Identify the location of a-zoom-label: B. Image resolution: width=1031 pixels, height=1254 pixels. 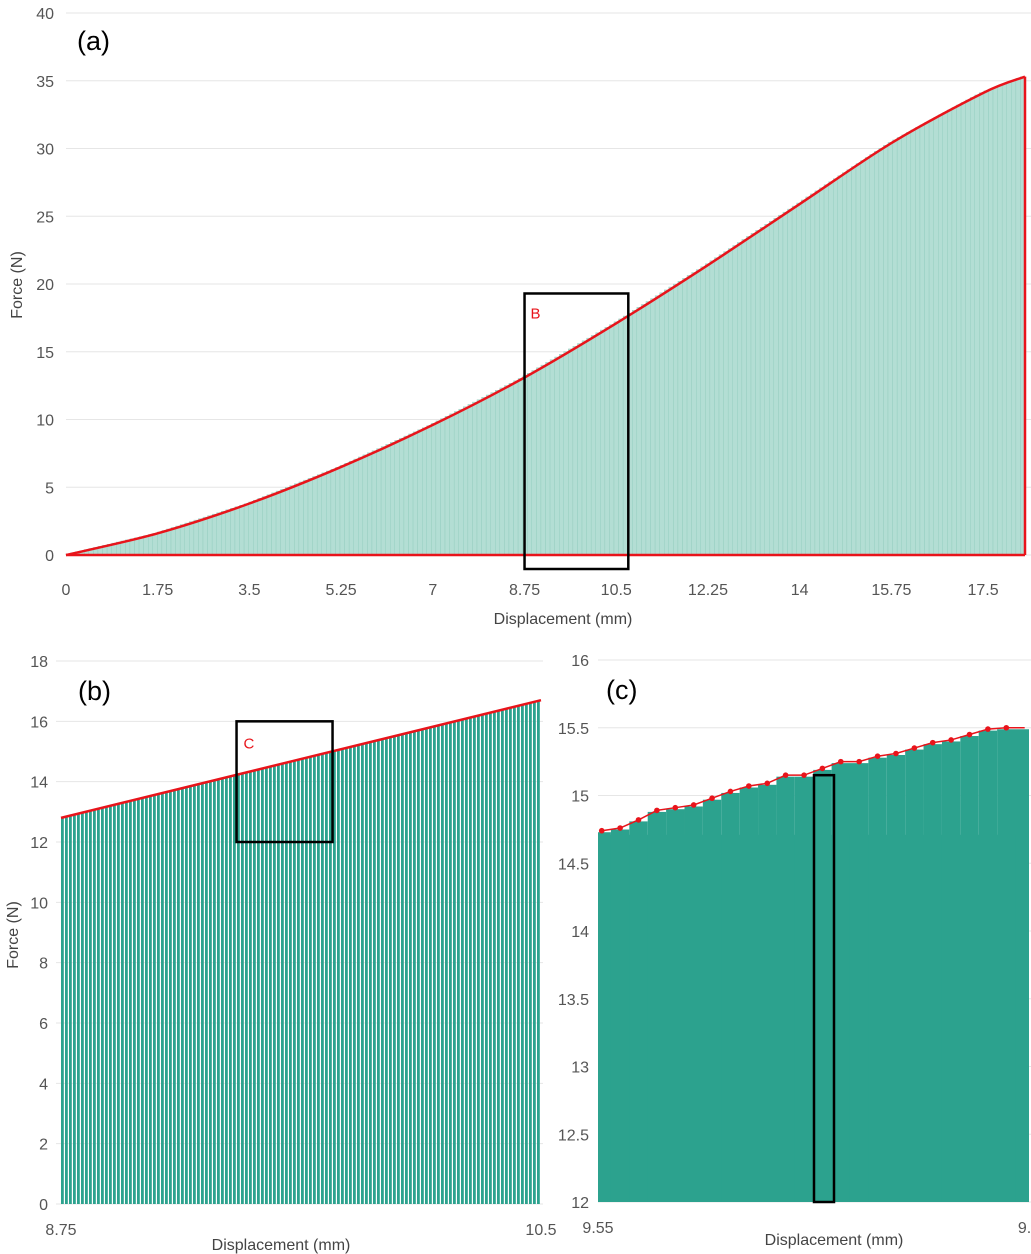
(536, 313).